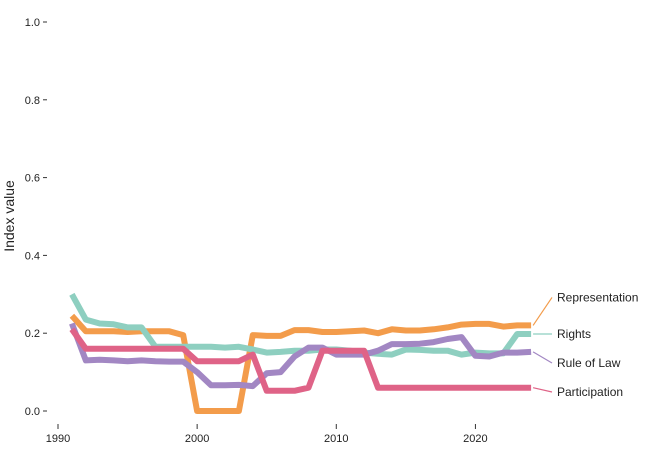 Image resolution: width=668 pixels, height=472 pixels. What do you see at coordinates (542, 357) in the screenshot?
I see `legend-leader-rule-of-law` at bounding box center [542, 357].